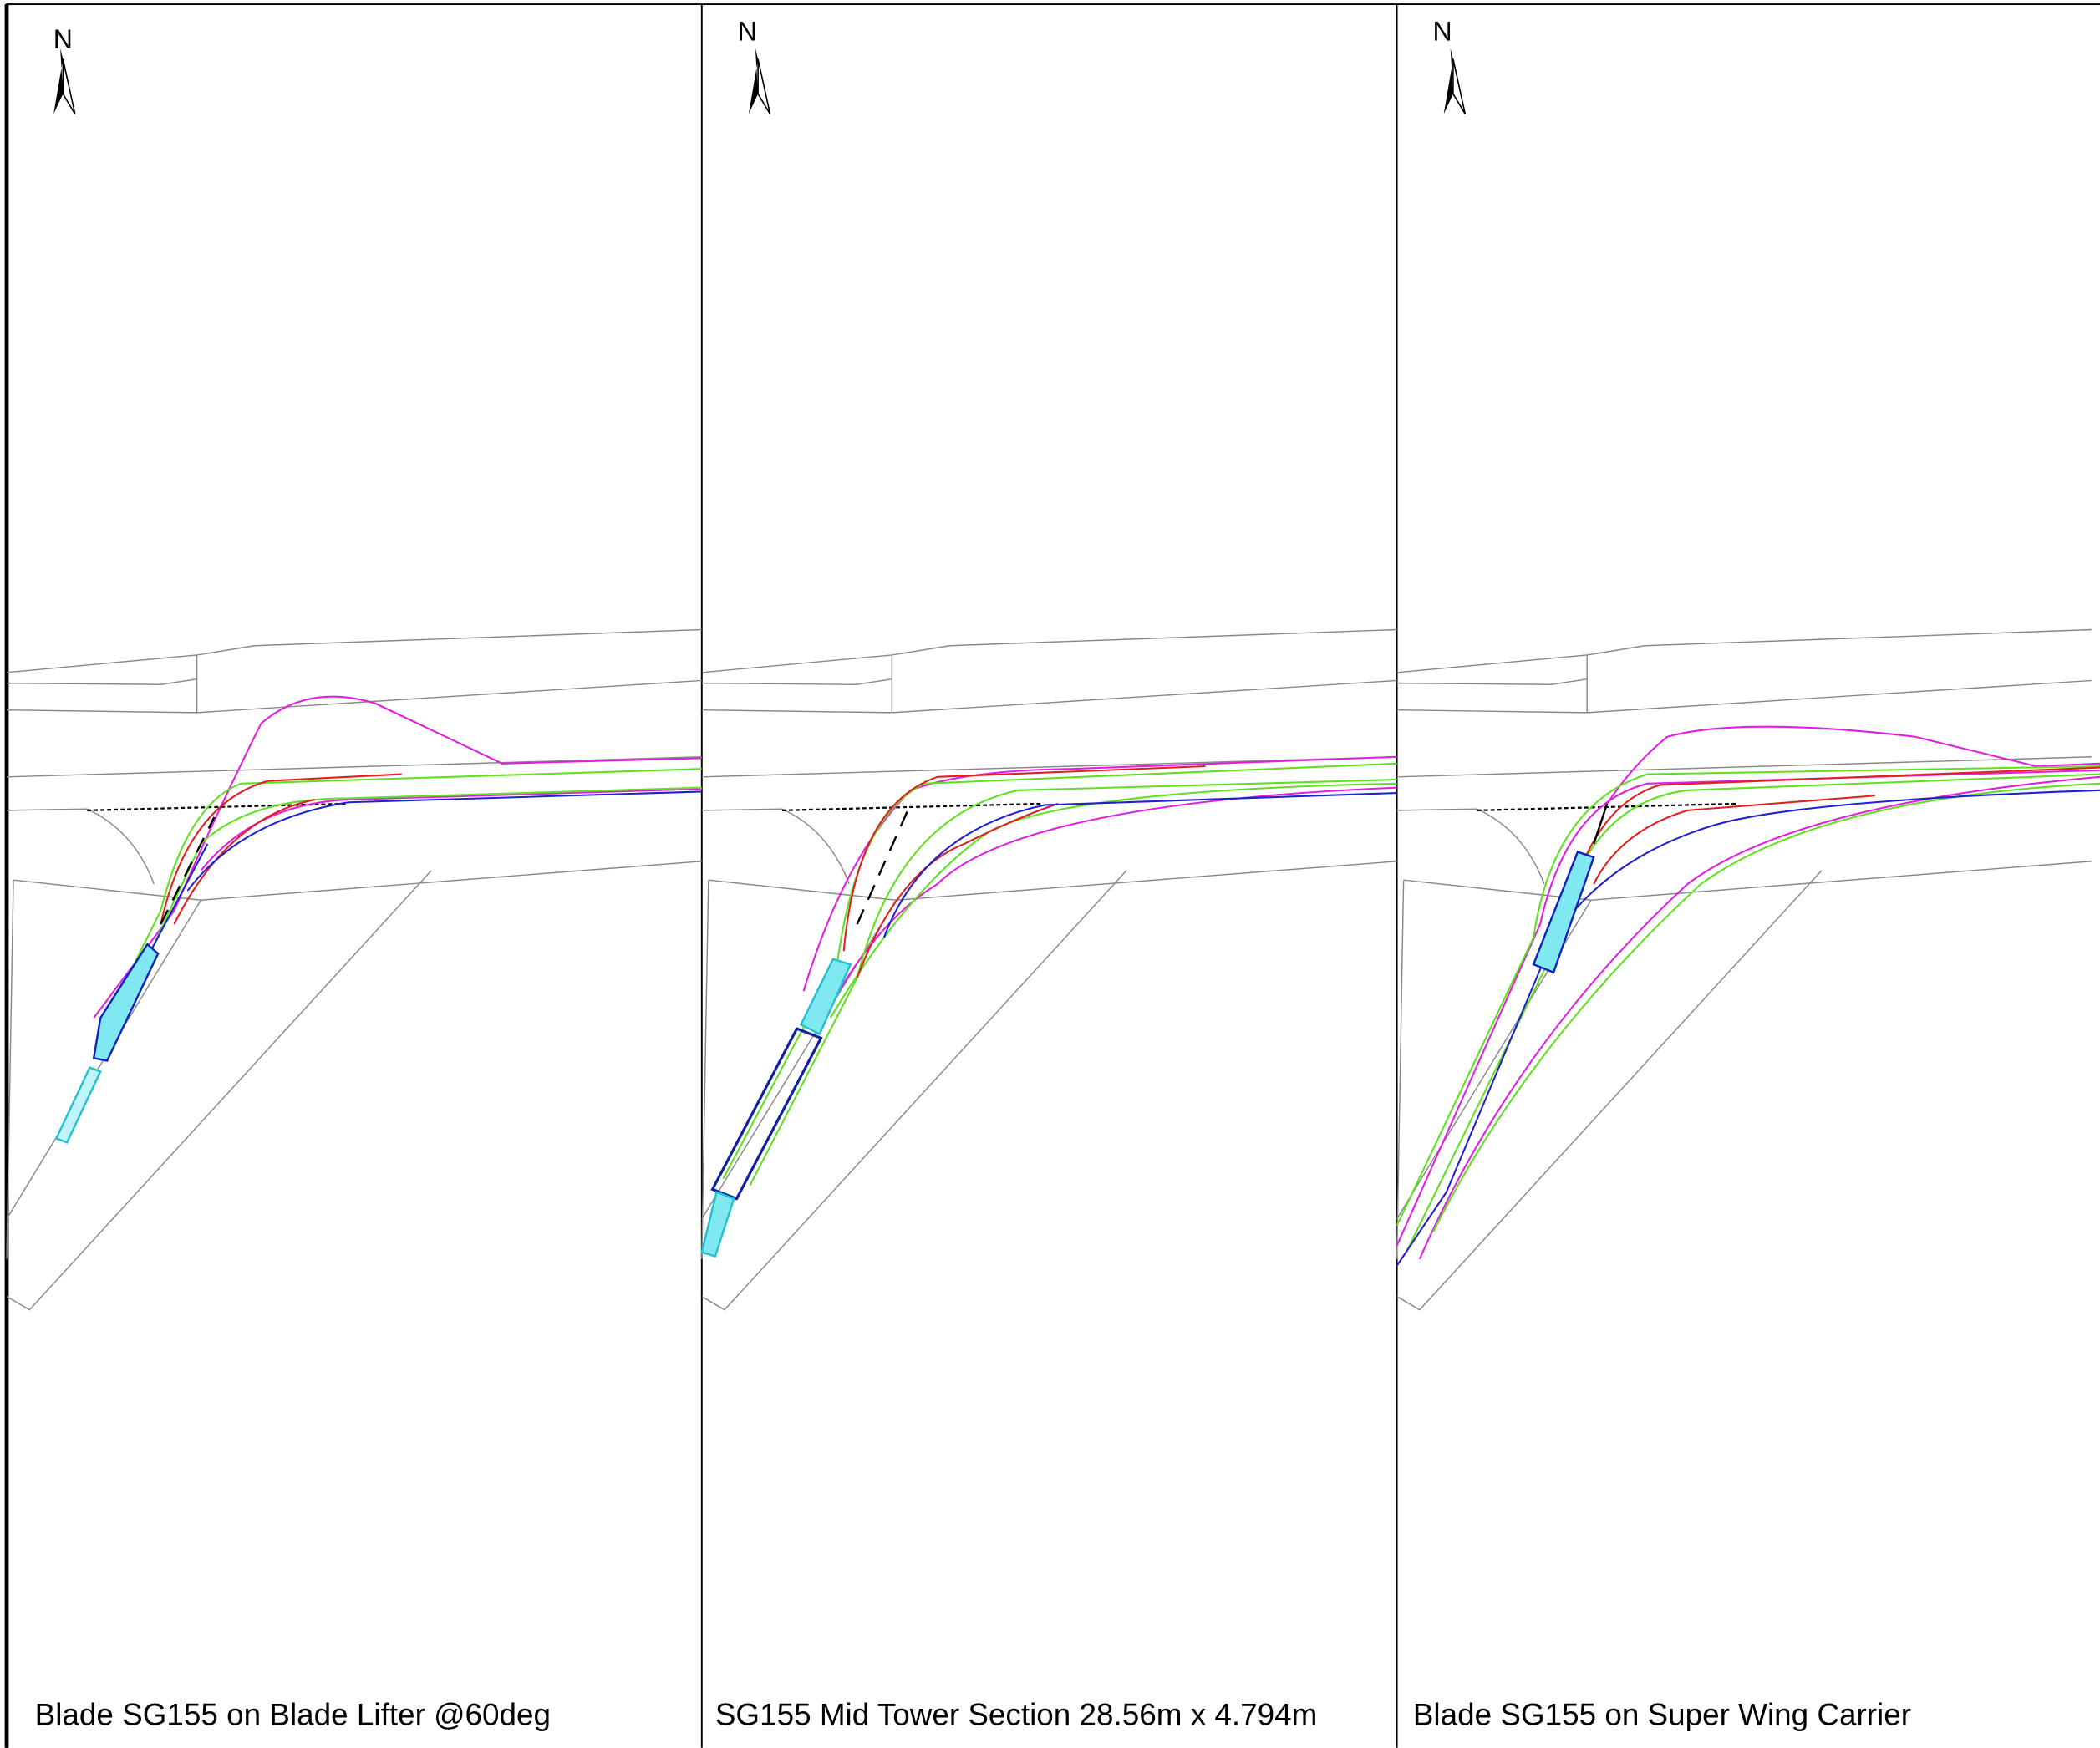 The height and width of the screenshot is (1748, 2100). Describe the element at coordinates (187, 871) in the screenshot. I see `blade-outline` at that location.